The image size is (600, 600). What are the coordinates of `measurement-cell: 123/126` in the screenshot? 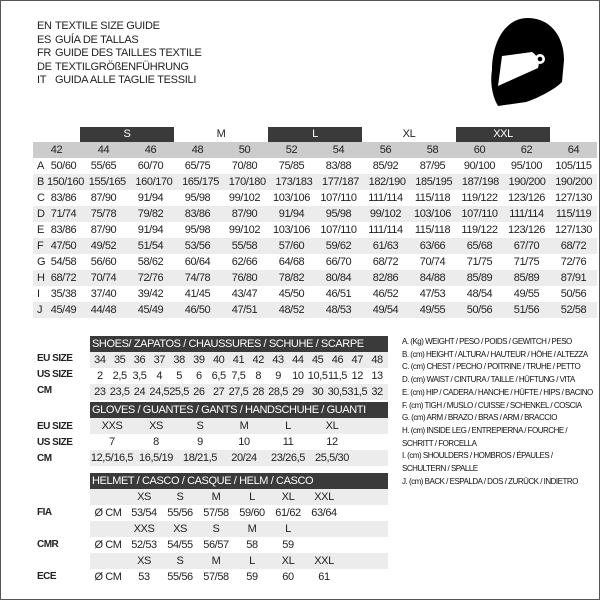 It's located at (526, 198).